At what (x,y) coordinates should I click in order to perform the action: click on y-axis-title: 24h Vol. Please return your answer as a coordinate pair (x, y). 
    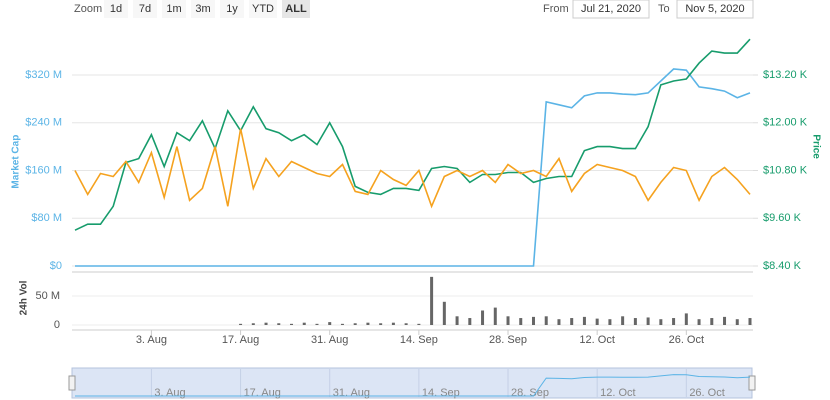
    Looking at the image, I should click on (24, 297).